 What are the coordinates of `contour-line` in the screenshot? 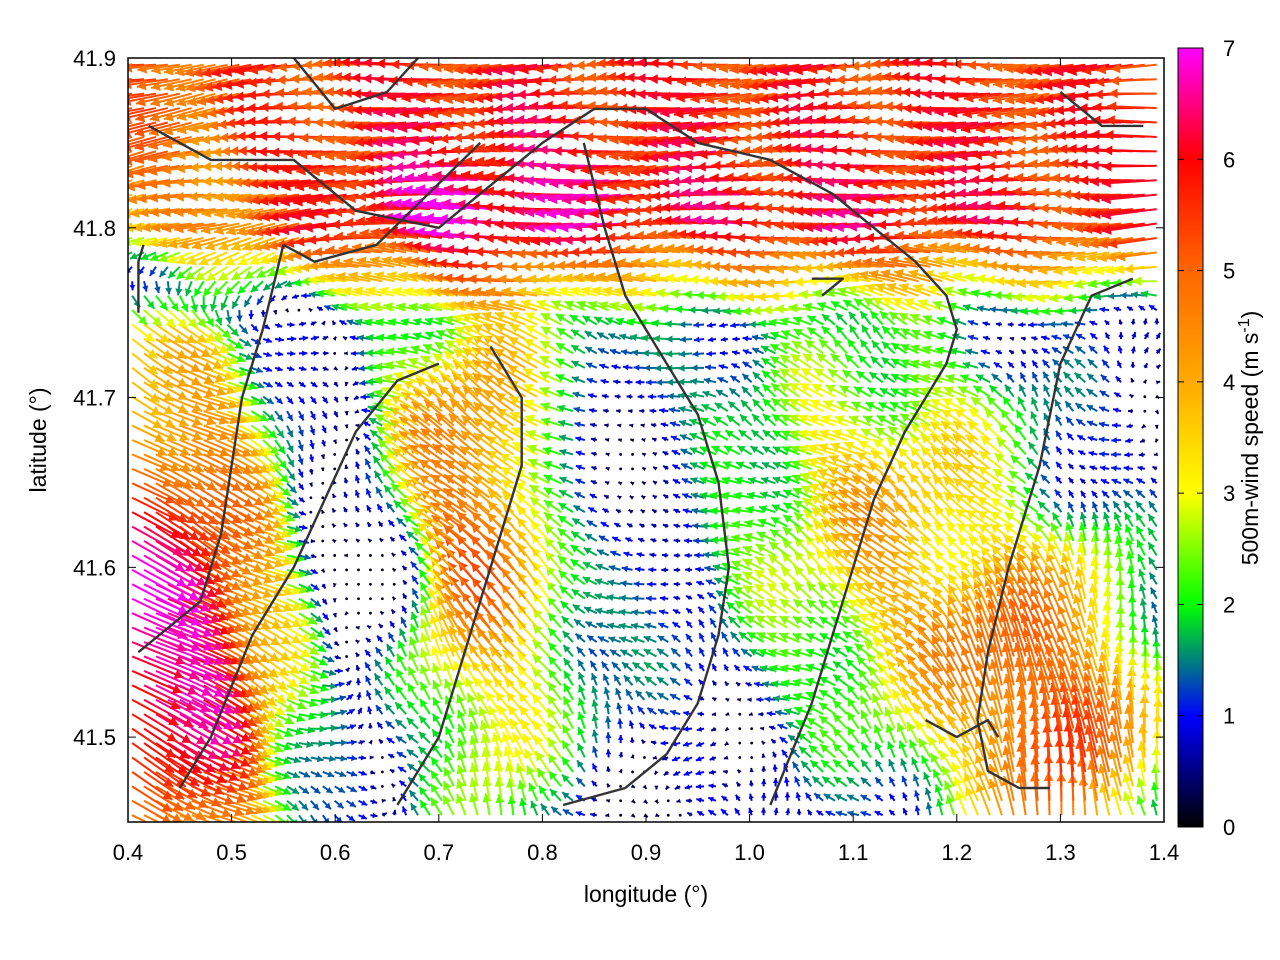 It's located at (646, 474).